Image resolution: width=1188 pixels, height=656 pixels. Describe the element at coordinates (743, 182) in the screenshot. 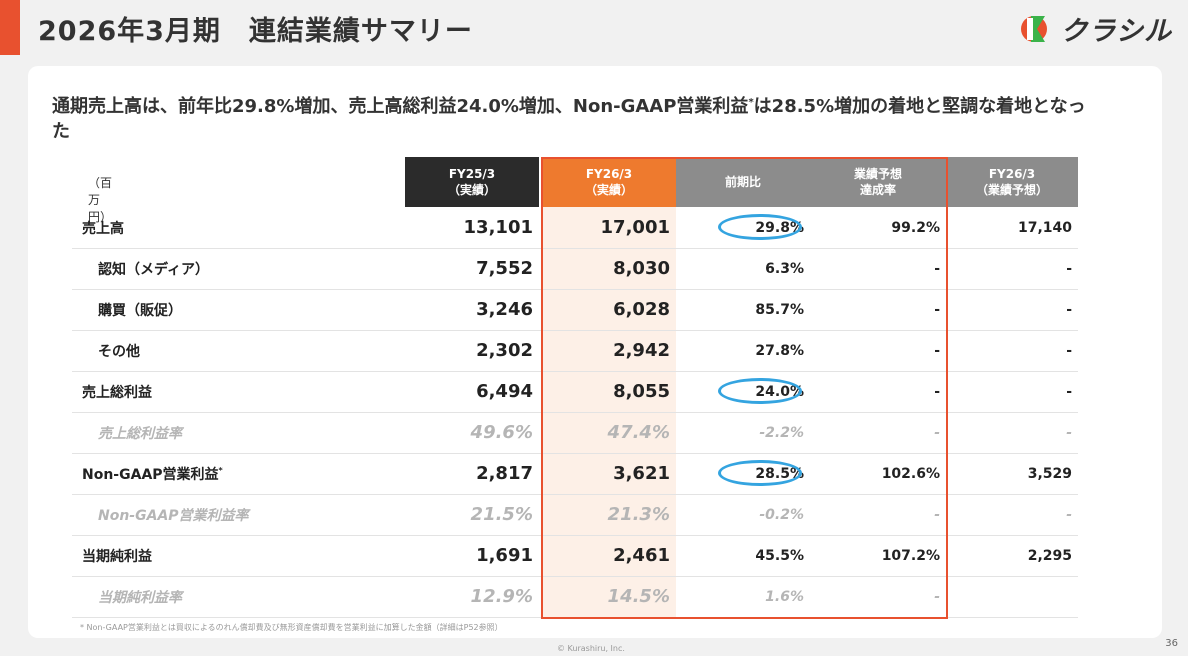

I see `column-header-yoy-change: 前期比` at that location.